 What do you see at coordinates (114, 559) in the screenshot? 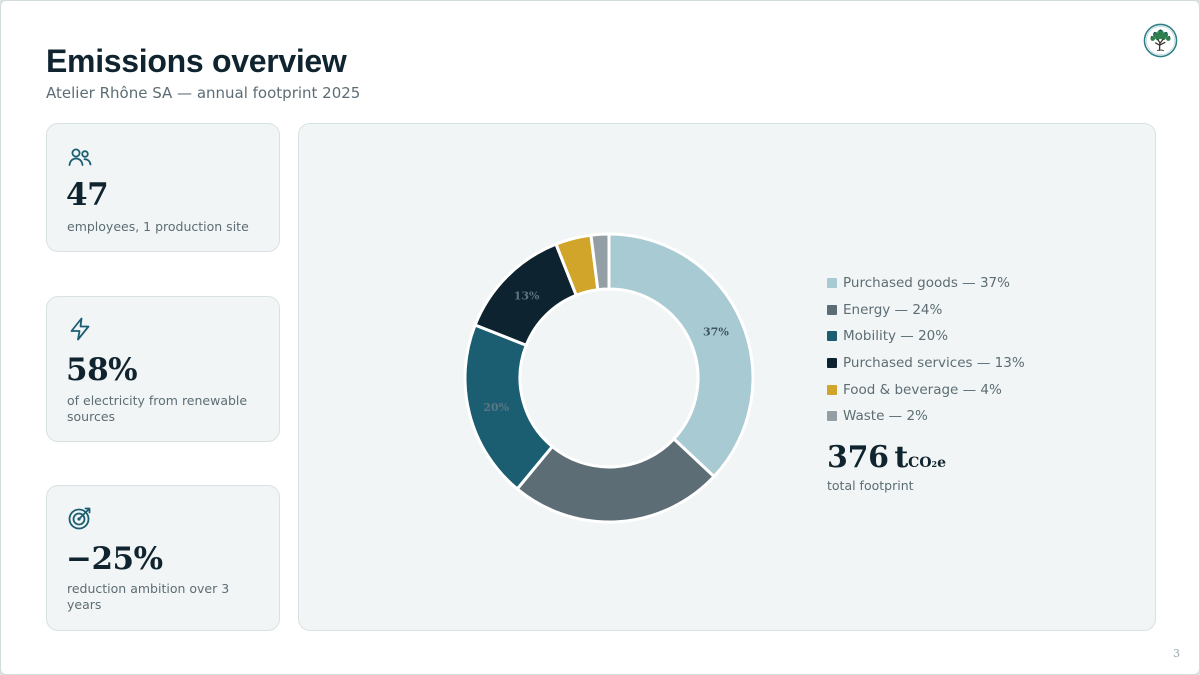
I see `stat-value: −25%` at bounding box center [114, 559].